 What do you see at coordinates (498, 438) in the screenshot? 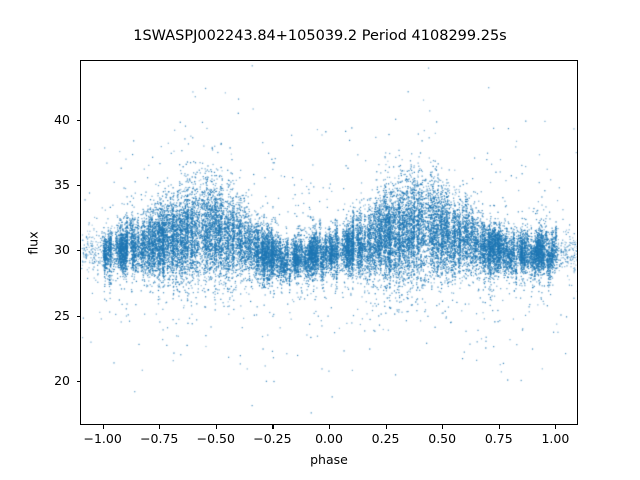
I see `x-tick-label: 0.75` at bounding box center [498, 438].